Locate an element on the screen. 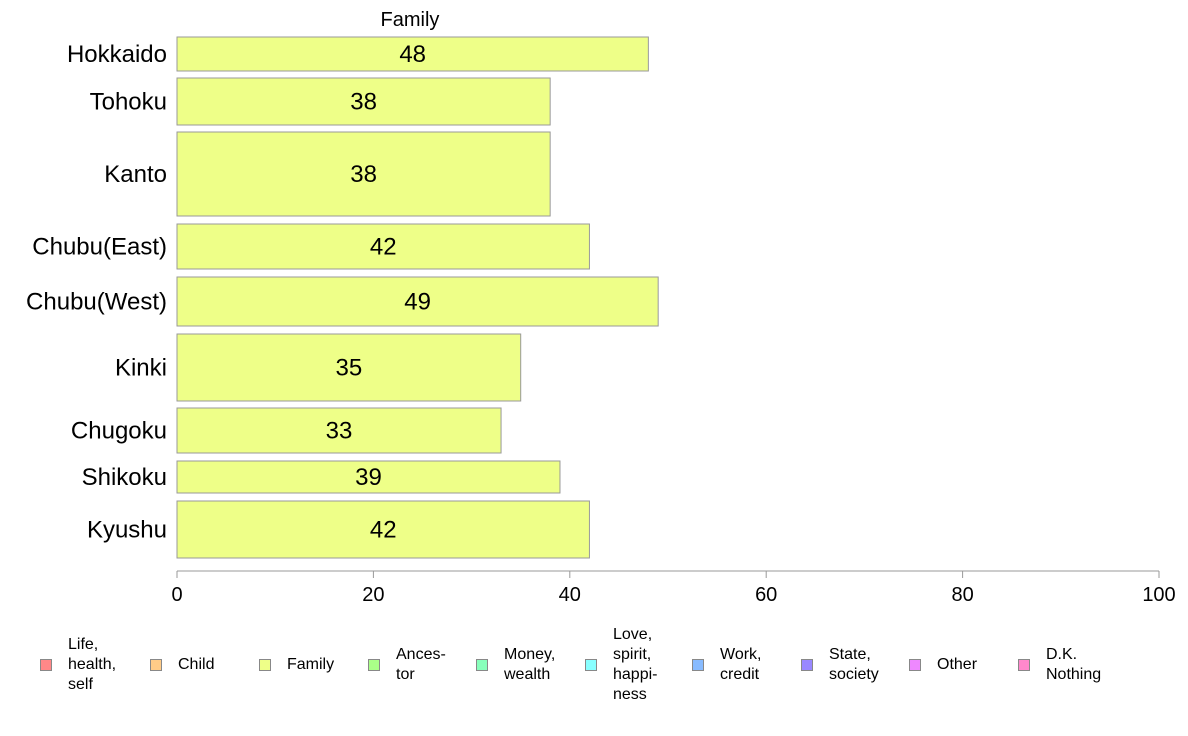 Image resolution: width=1188 pixels, height=736 pixels. category-label: Kinki is located at coordinates (141, 368).